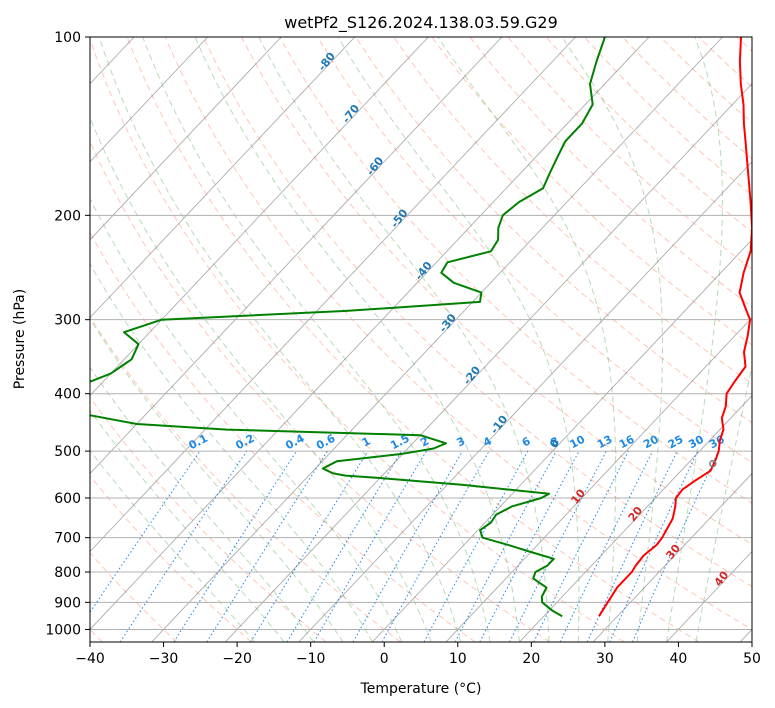  I want to click on y-tick-label: 200, so click(67, 216).